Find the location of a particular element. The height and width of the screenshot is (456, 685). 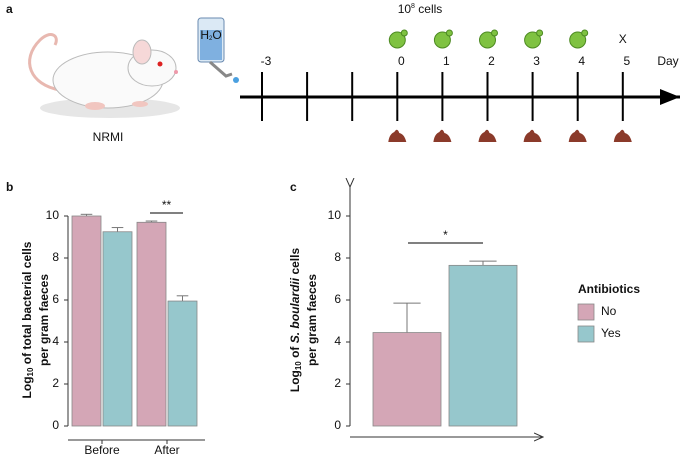

day-label: 3 is located at coordinates (536, 61).